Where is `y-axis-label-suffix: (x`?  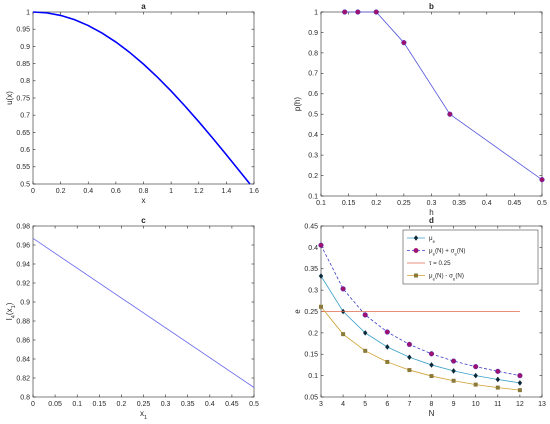 y-axis-label-suffix: (x is located at coordinates (9, 311).